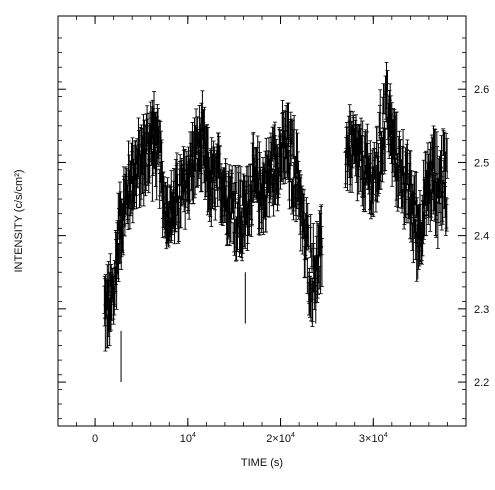 The image size is (495, 490). Describe the element at coordinates (481, 163) in the screenshot. I see `y-tick-label: 2.5` at that location.